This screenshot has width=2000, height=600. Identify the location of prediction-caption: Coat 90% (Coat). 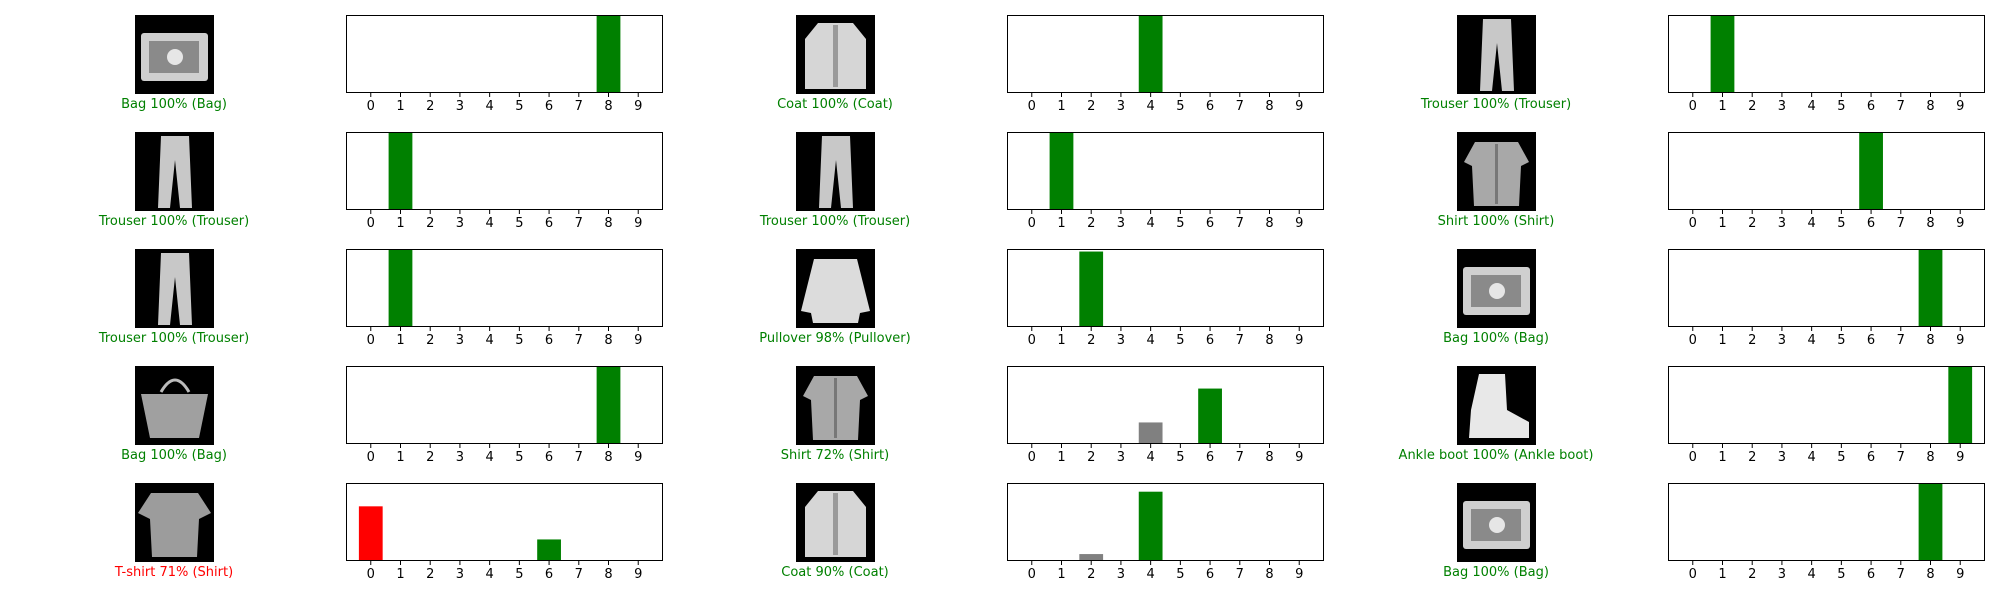
(835, 572).